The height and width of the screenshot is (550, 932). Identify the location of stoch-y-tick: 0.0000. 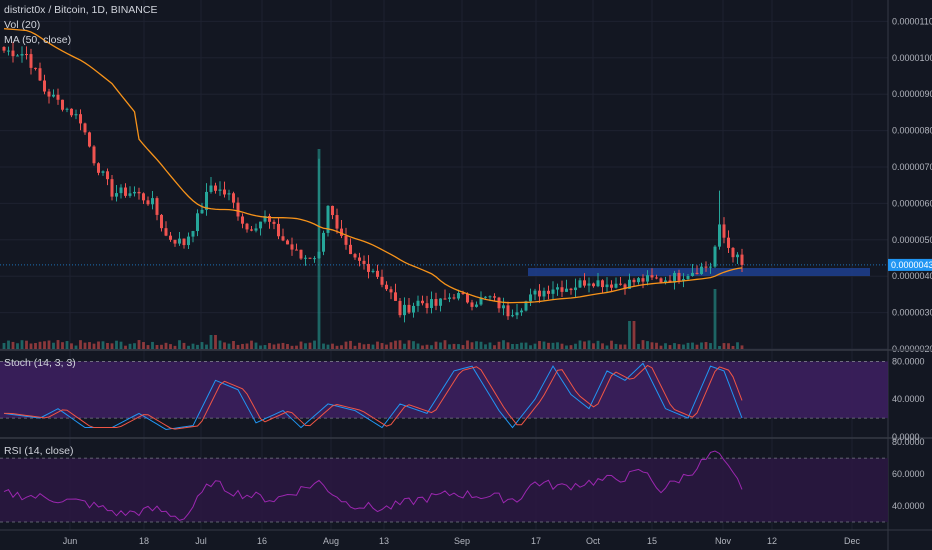
(906, 437).